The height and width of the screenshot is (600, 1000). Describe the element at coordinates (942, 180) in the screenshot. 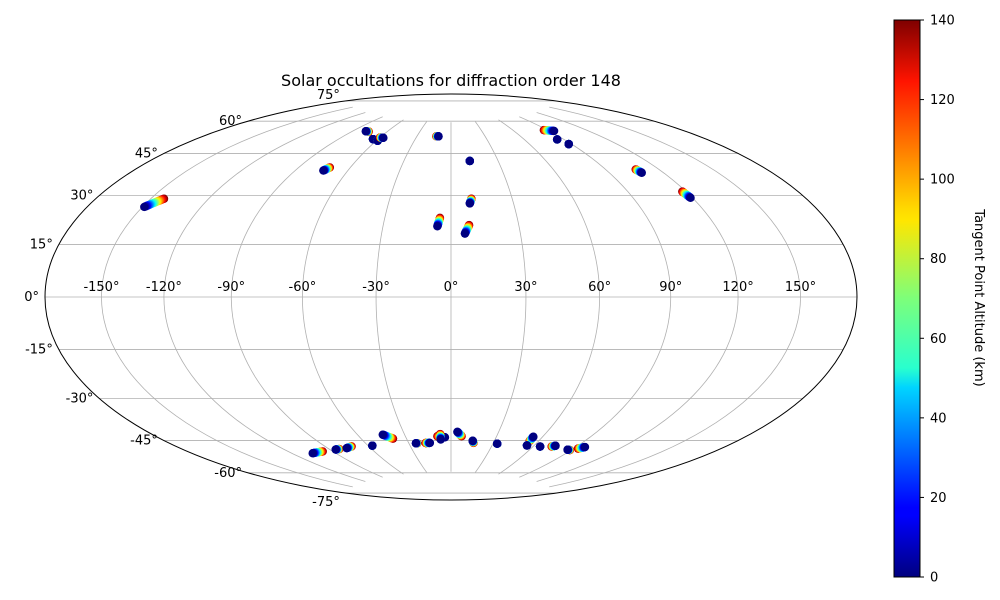

I see `colorbar-tick-label: 100` at that location.